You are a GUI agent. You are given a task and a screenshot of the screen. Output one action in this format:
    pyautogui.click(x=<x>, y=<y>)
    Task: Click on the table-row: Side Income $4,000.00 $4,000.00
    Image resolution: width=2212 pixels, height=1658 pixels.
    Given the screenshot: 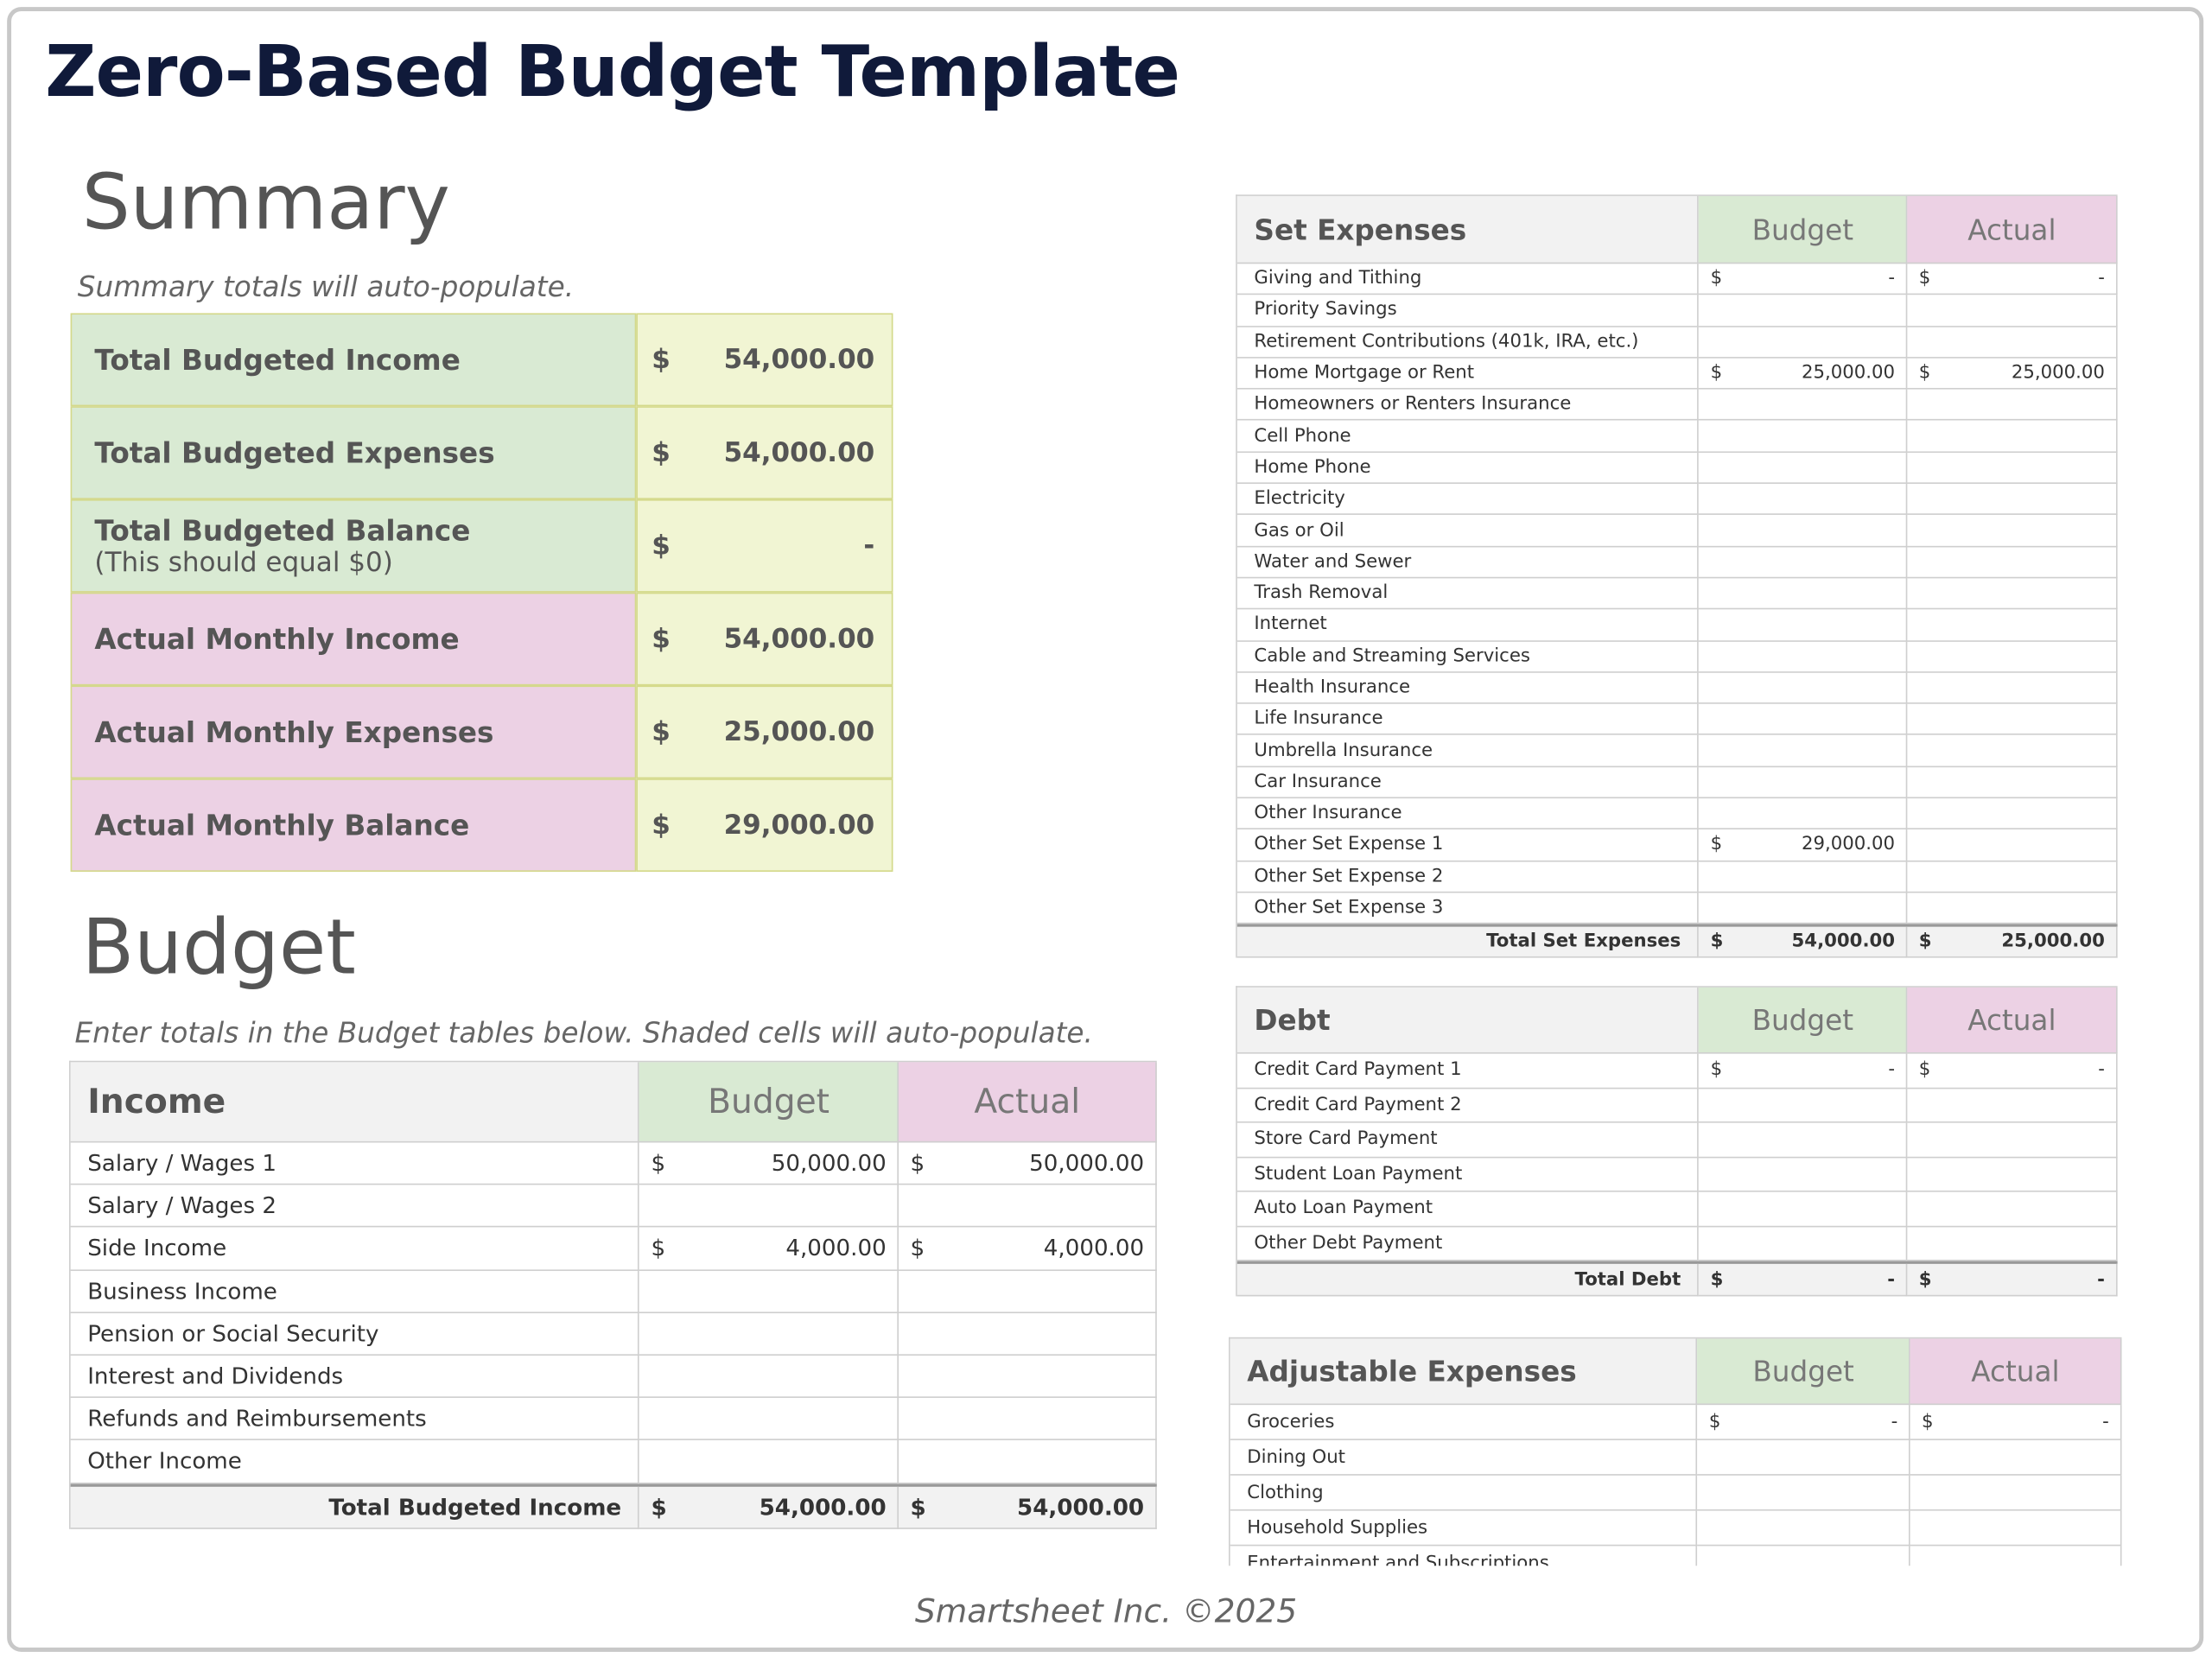 What is the action you would take?
    pyautogui.click(x=613, y=1249)
    